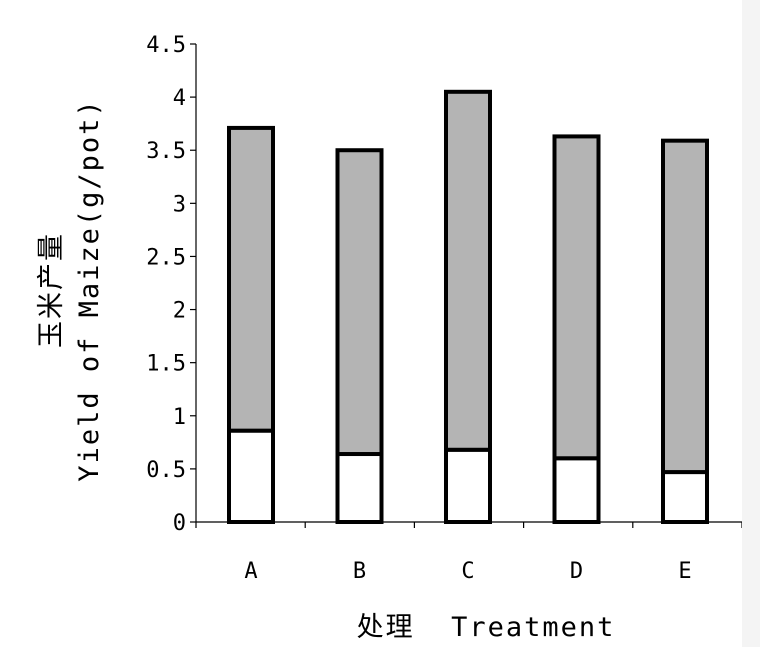 Image resolution: width=760 pixels, height=647 pixels. I want to click on x-tick-label-d: D, so click(576, 571).